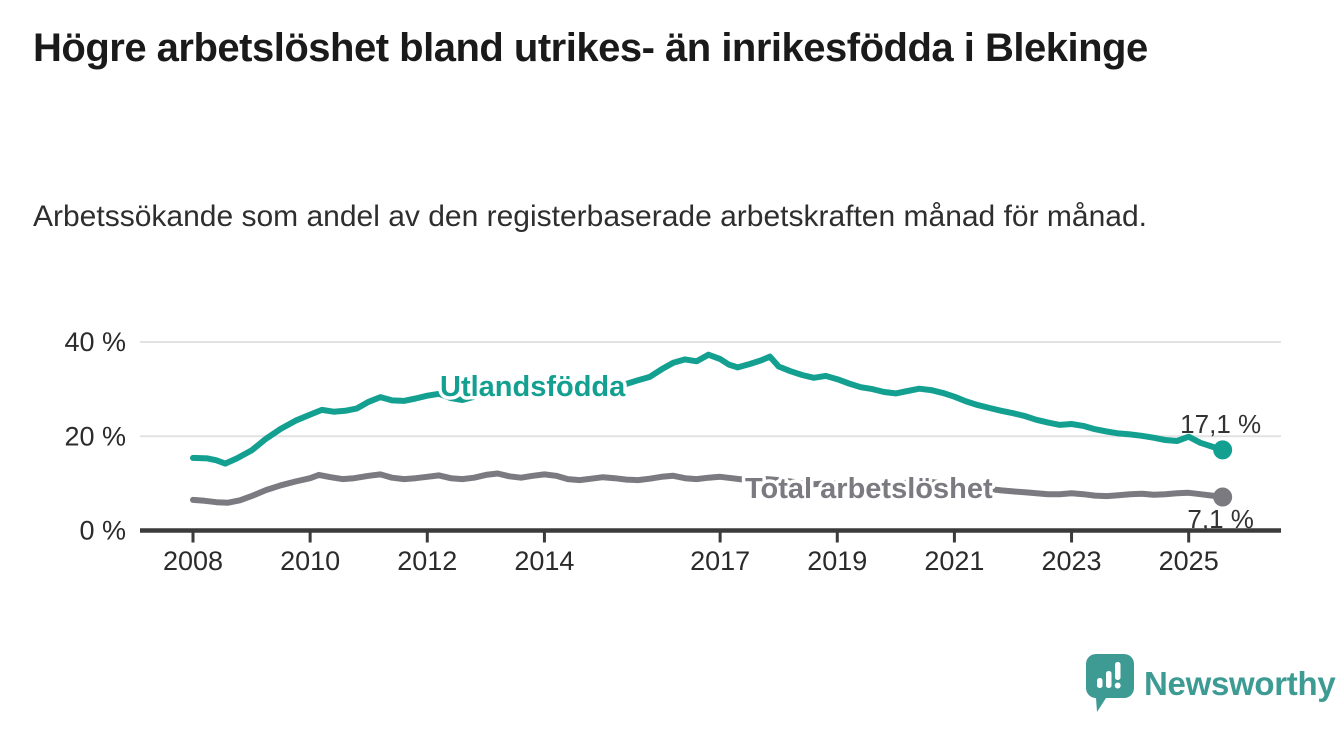 This screenshot has height=734, width=1340. Describe the element at coordinates (1220, 519) in the screenshot. I see `series-end-label: 7,1 %` at that location.